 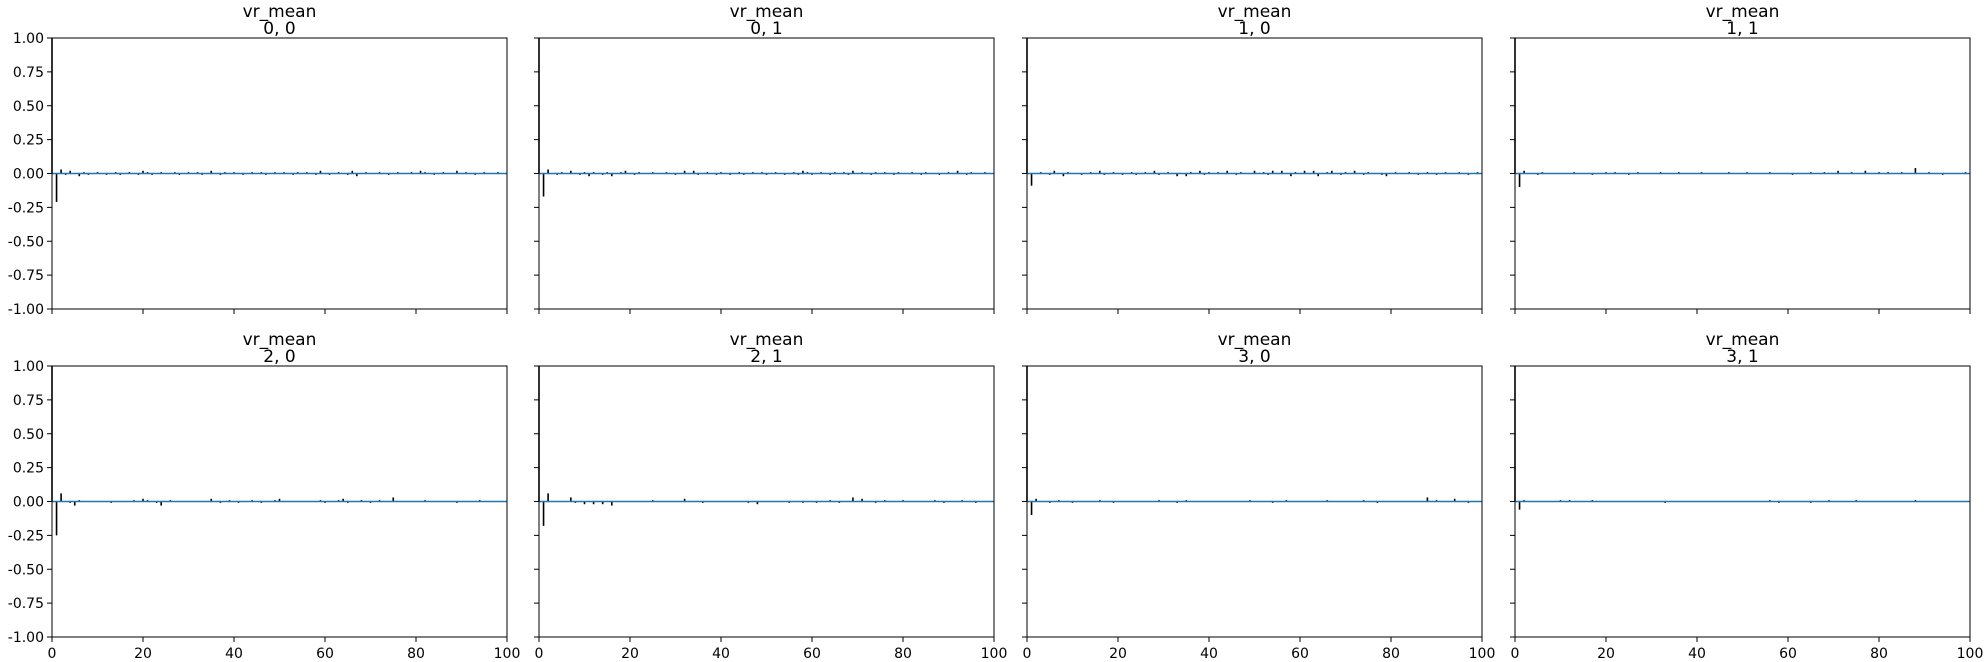 What do you see at coordinates (1742, 29) in the screenshot?
I see `panel-title-coords: 1, 1` at bounding box center [1742, 29].